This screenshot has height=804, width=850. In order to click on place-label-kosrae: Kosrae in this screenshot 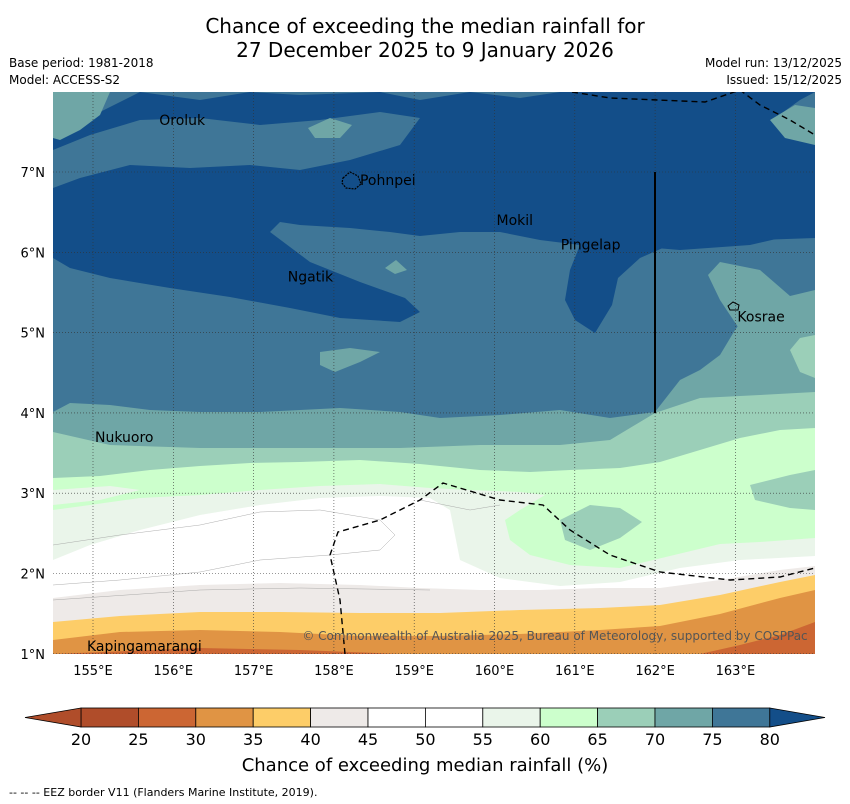, I will do `click(760, 318)`.